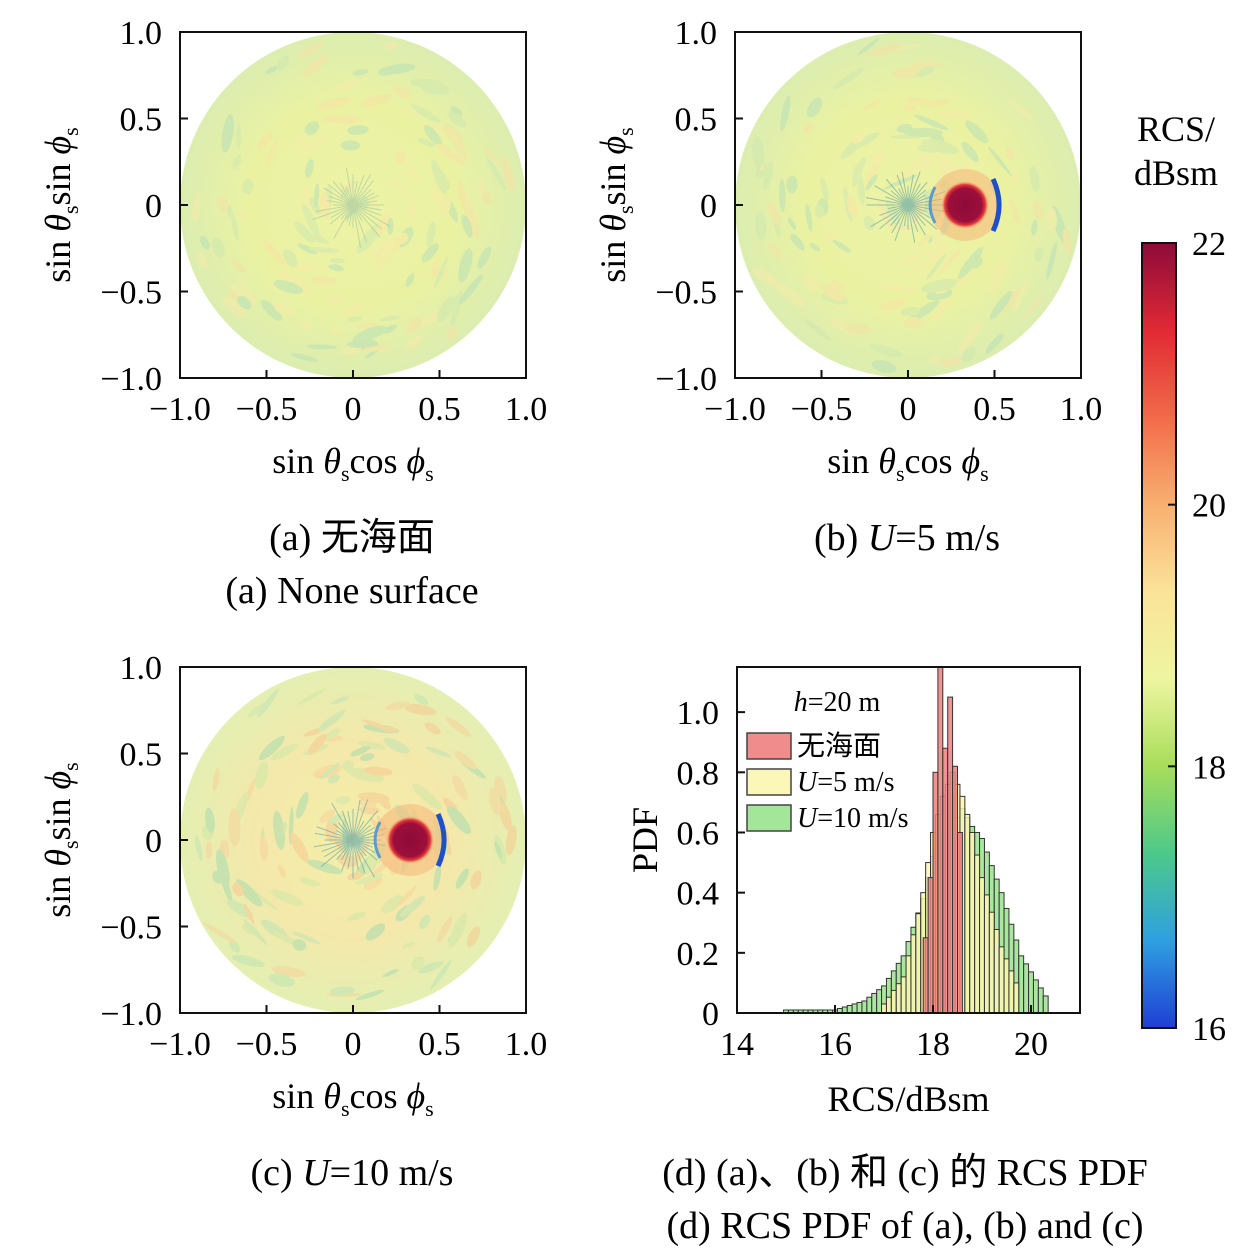  I want to click on y-axis-label: PDF, so click(645, 840).